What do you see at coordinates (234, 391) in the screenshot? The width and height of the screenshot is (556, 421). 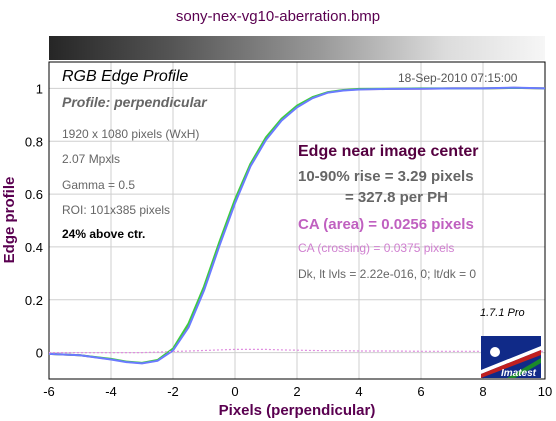 I see `x-tick-label: 0` at bounding box center [234, 391].